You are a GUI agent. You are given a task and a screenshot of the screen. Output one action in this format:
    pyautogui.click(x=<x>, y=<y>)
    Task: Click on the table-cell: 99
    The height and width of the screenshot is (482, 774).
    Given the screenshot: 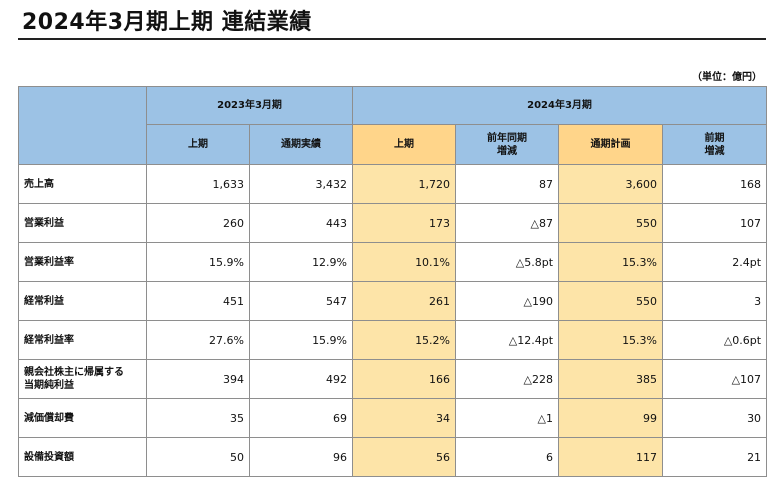 What is the action you would take?
    pyautogui.click(x=611, y=418)
    